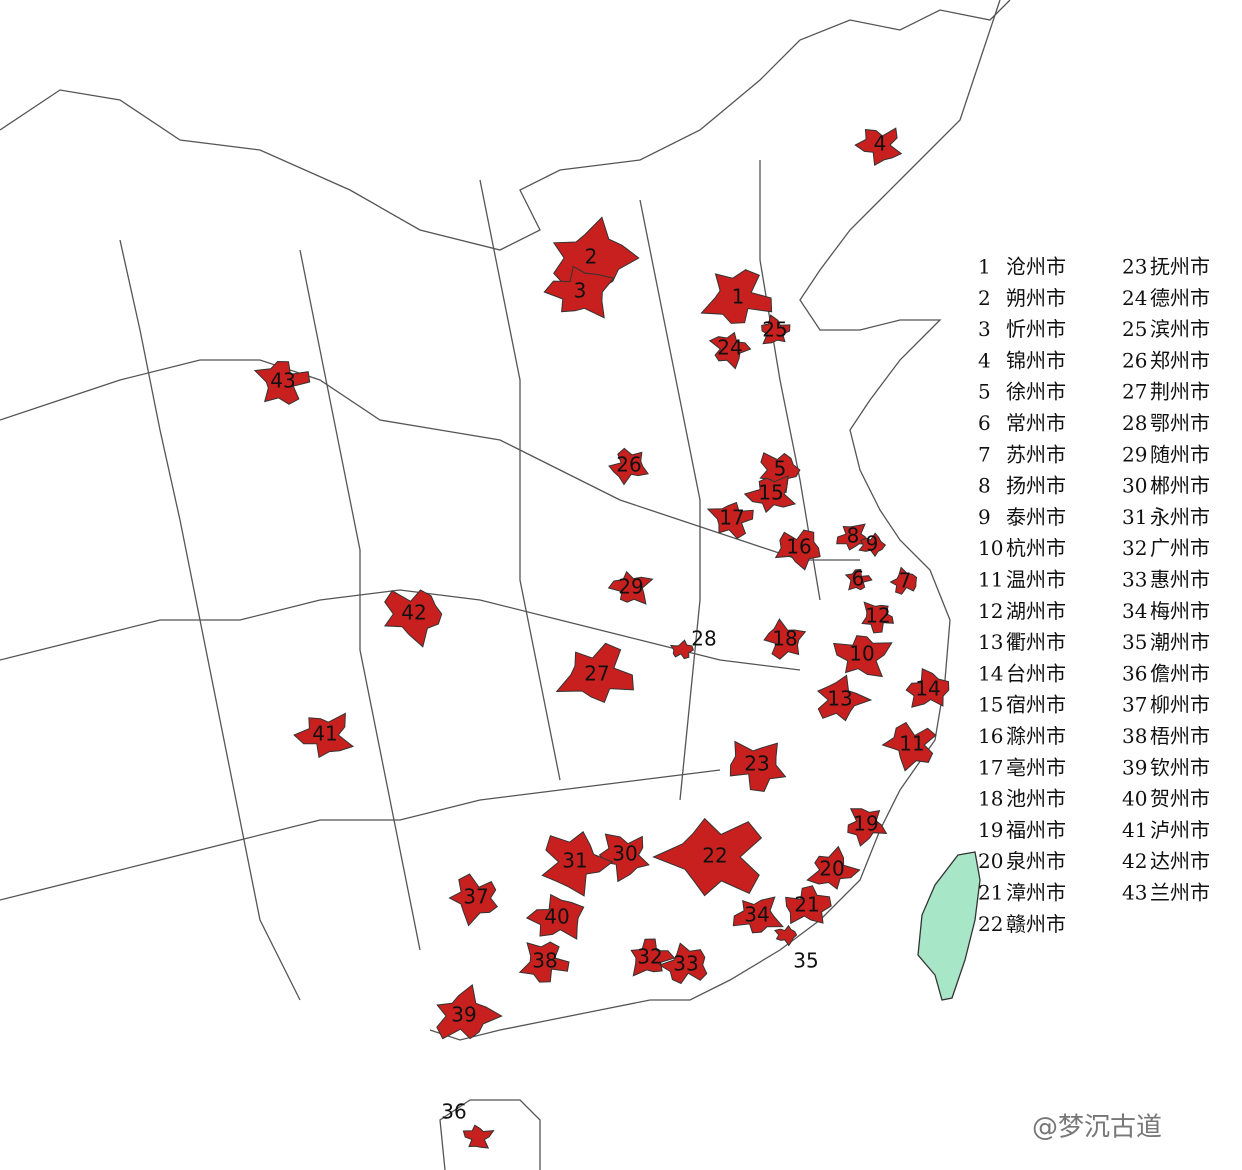  I want to click on legend-name: 湖州市, so click(1036, 611).